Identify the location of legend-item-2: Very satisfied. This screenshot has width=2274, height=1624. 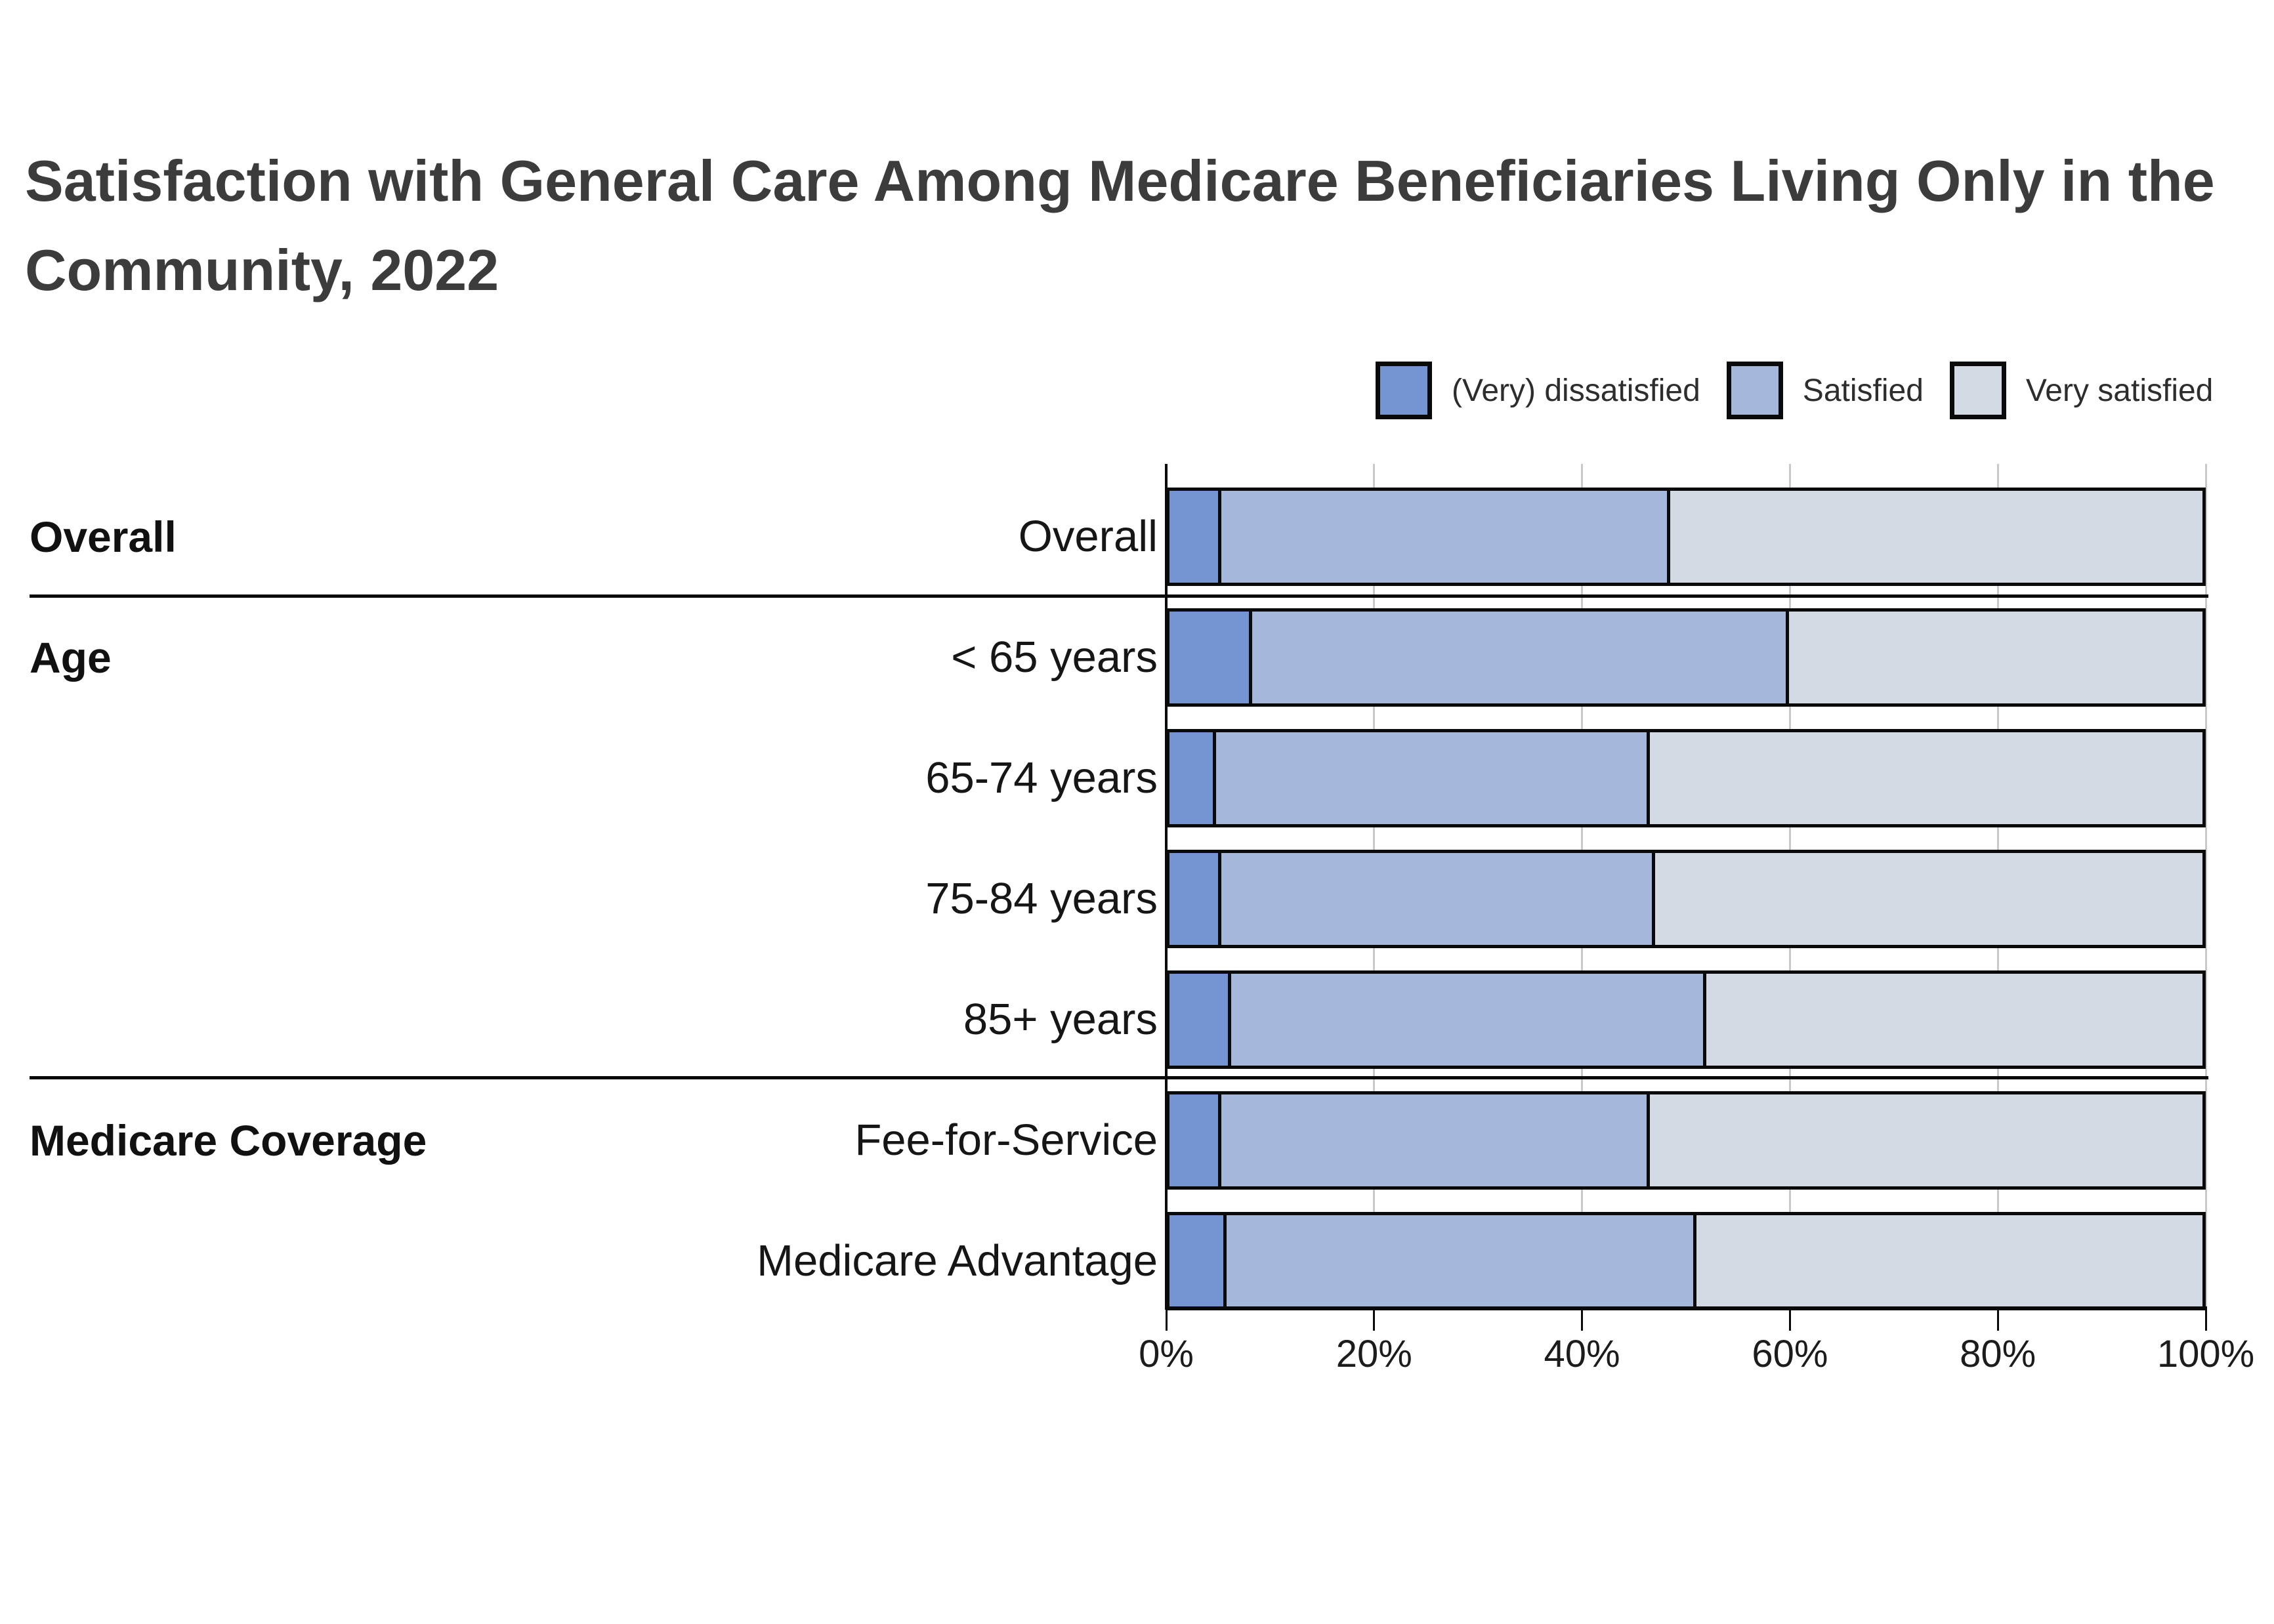
(2081, 390).